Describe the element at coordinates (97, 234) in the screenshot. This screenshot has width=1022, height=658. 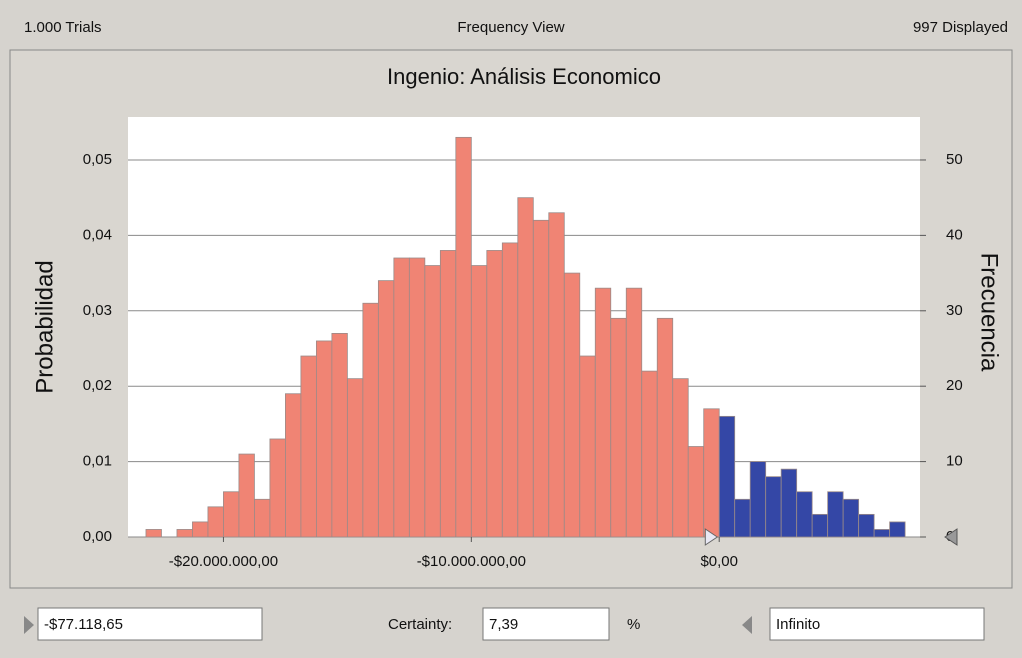
I see `y-tick-label: 0,04` at that location.